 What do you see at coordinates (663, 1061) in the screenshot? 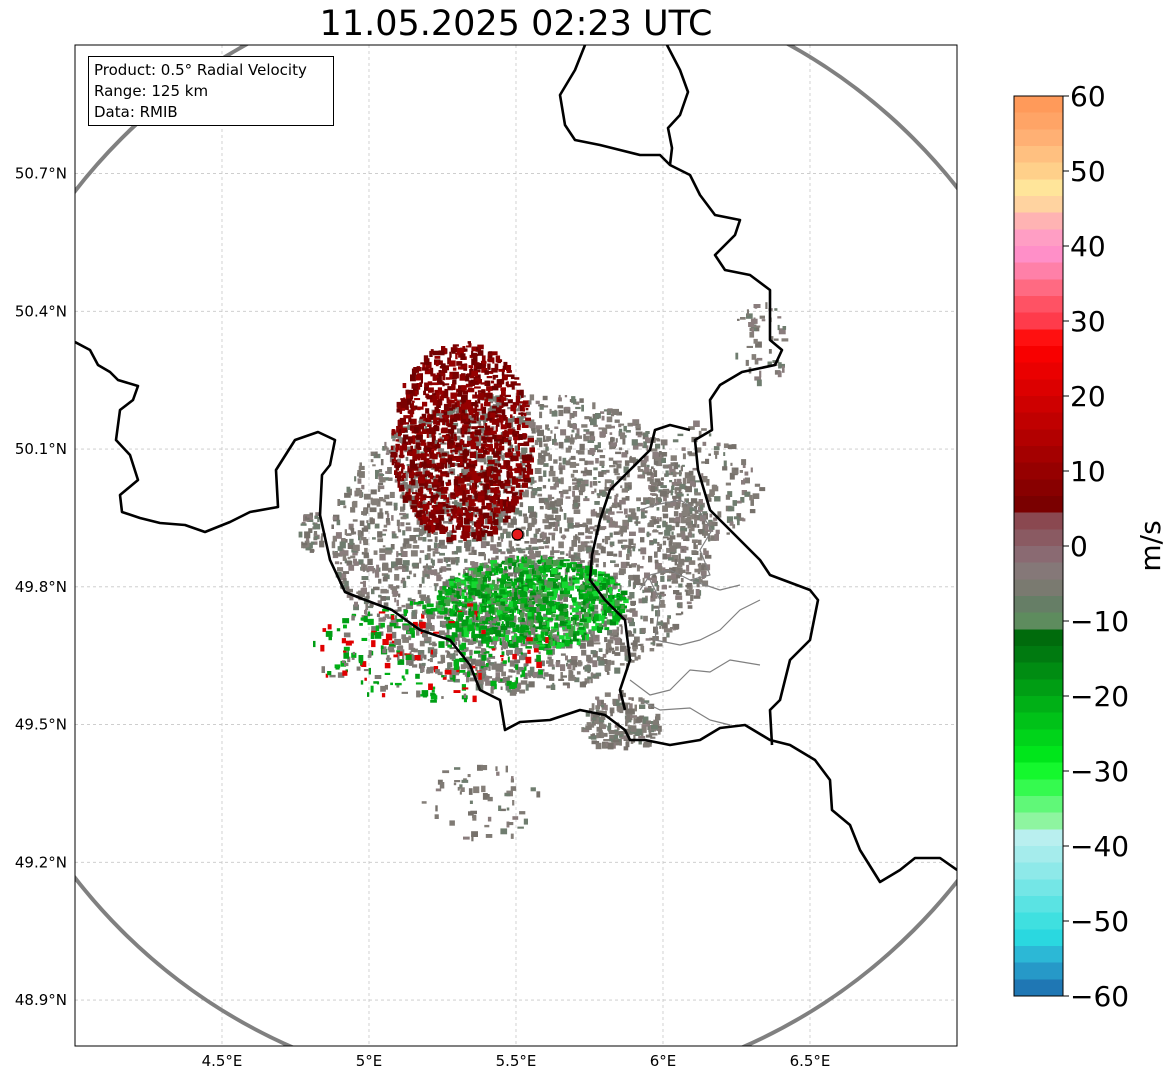
I see `lon-tick-label: 6°E` at bounding box center [663, 1061].